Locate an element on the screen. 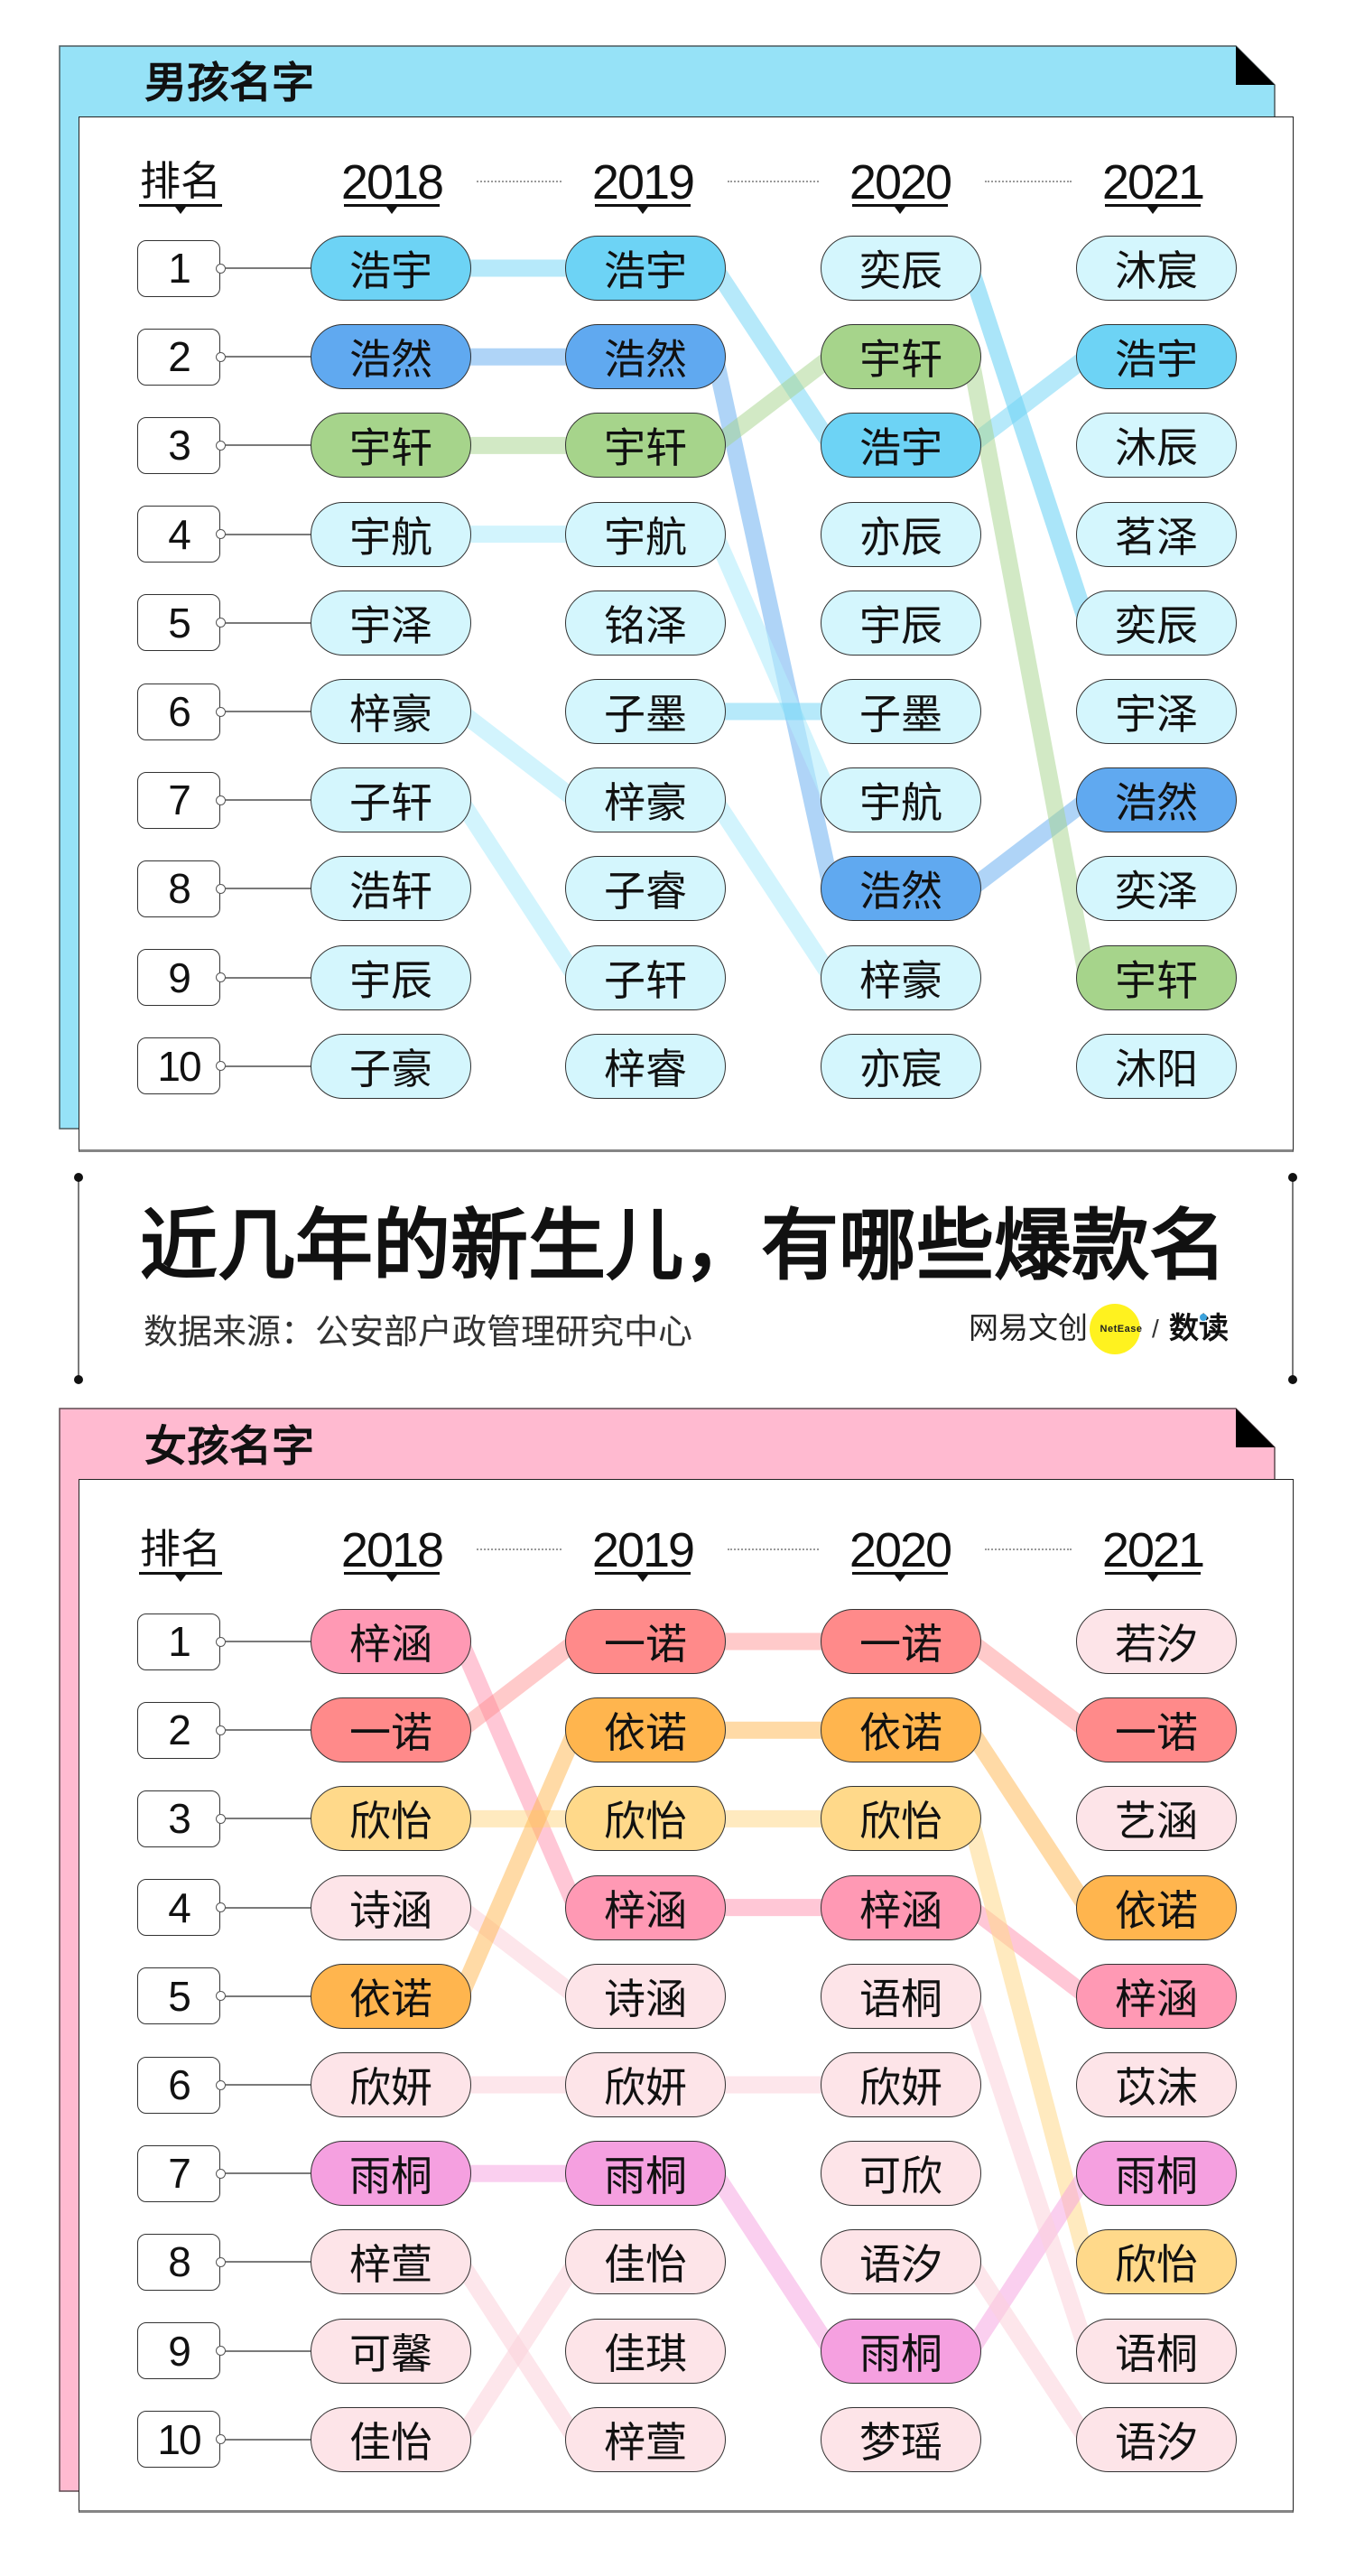 The width and height of the screenshot is (1355, 2576). name-pill: 沐阳 is located at coordinates (1157, 1066).